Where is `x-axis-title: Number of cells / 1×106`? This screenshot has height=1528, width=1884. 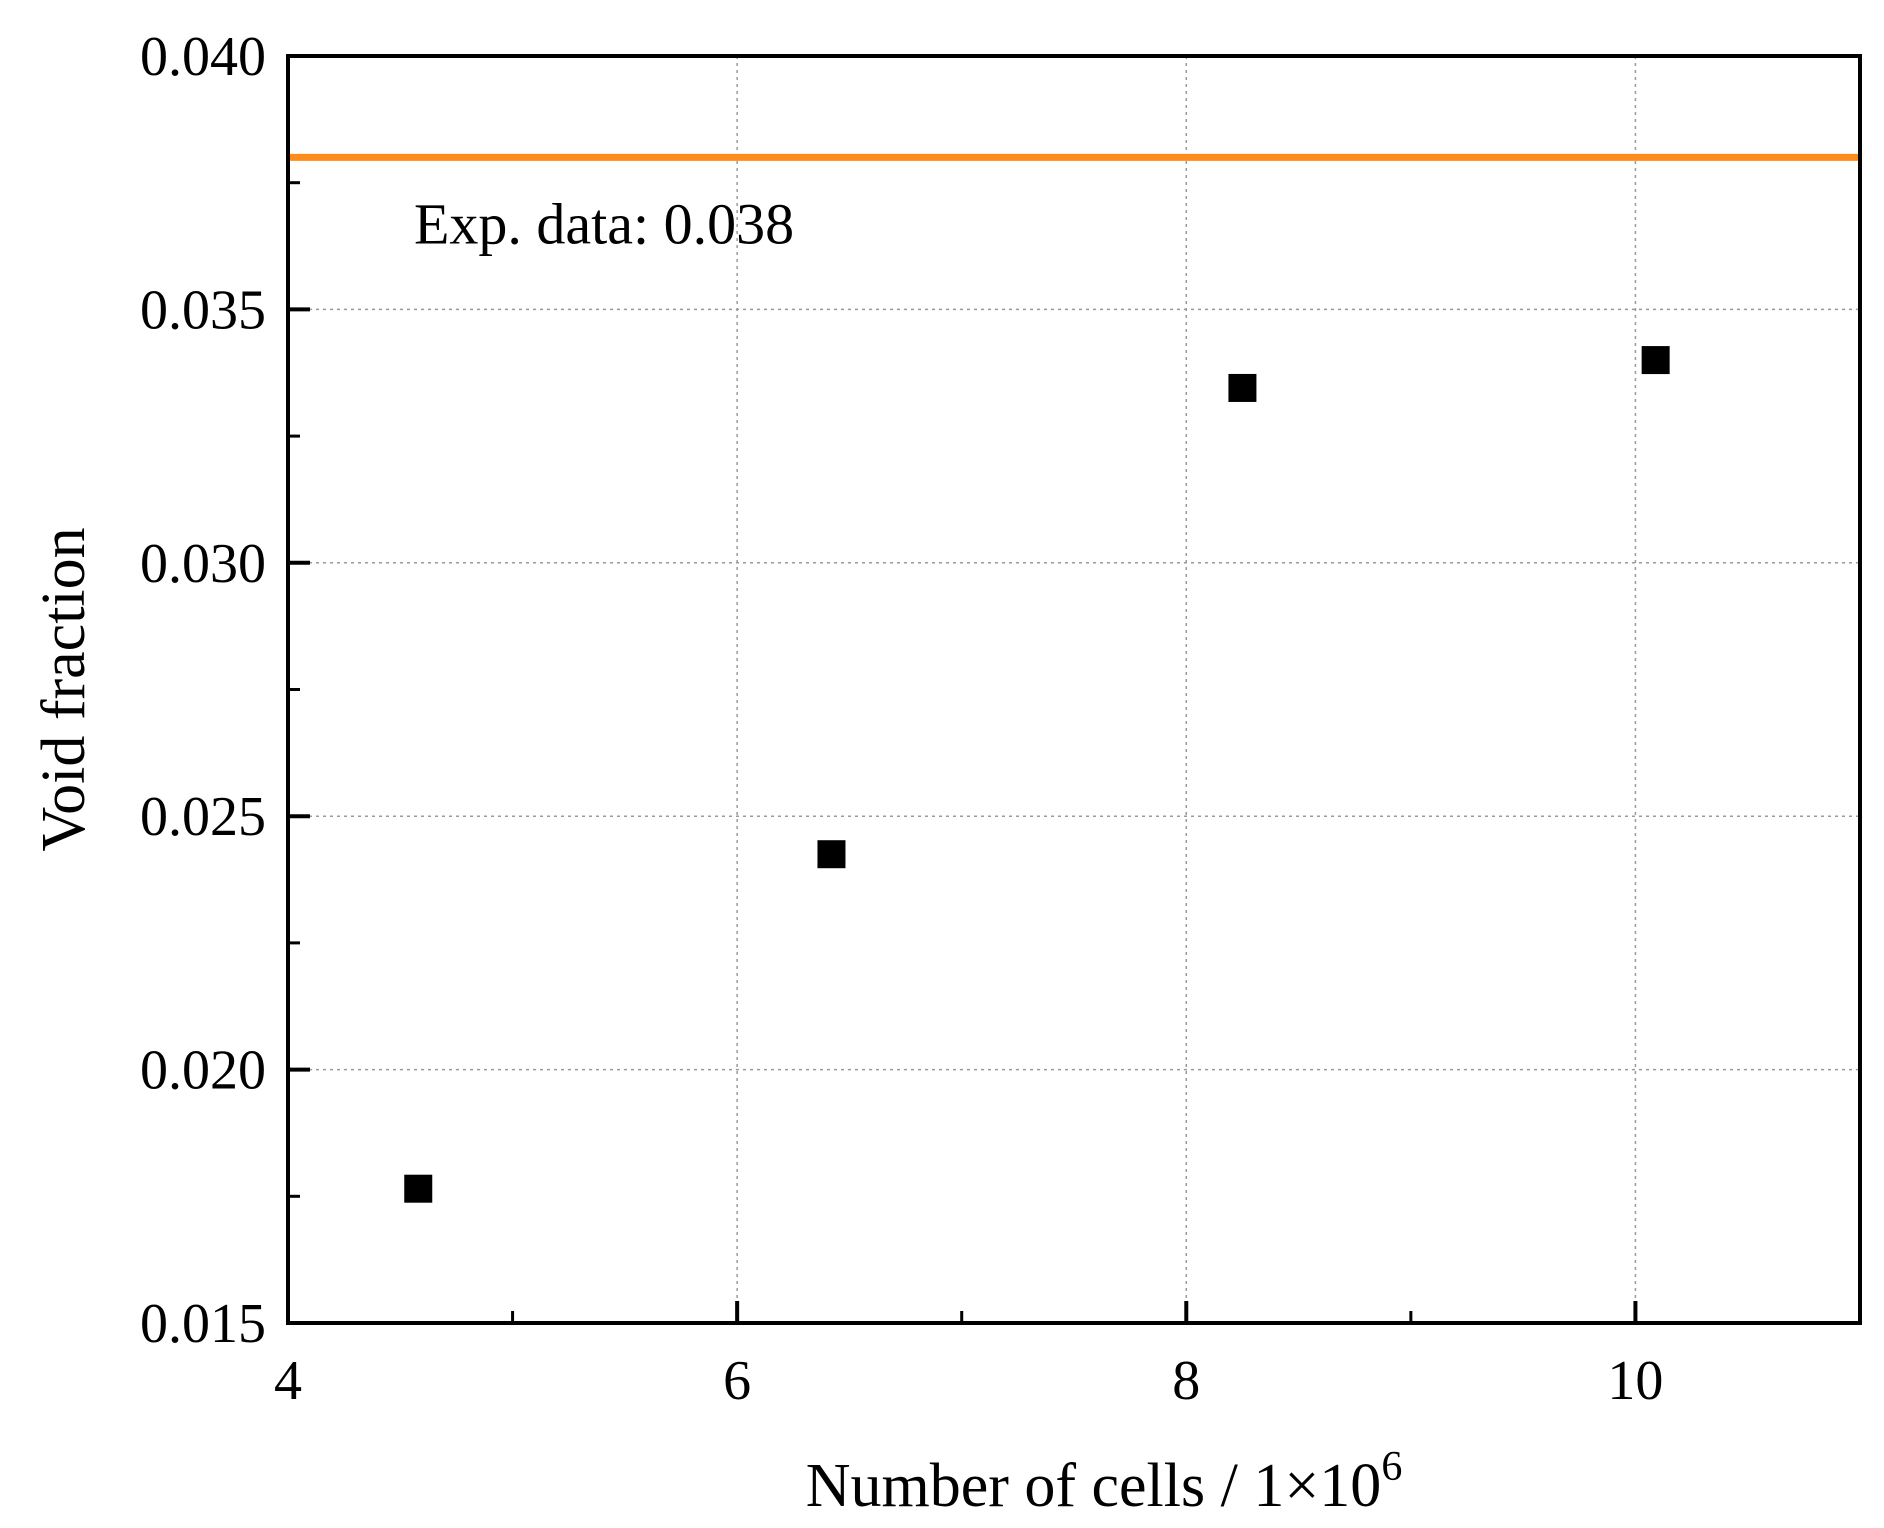 x-axis-title: Number of cells / 1×106 is located at coordinates (1104, 1482).